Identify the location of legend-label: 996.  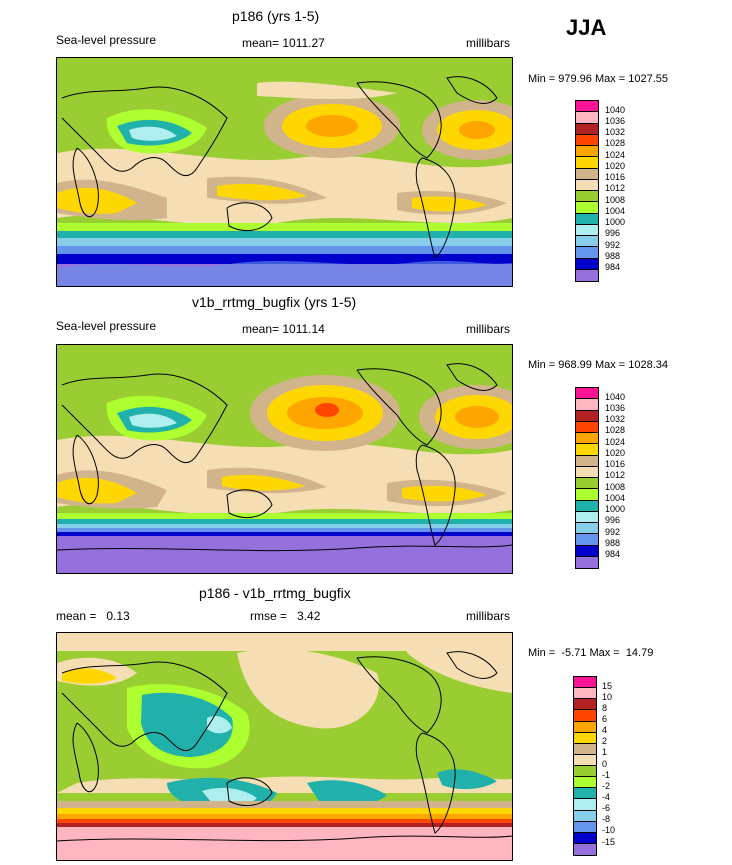
(613, 520).